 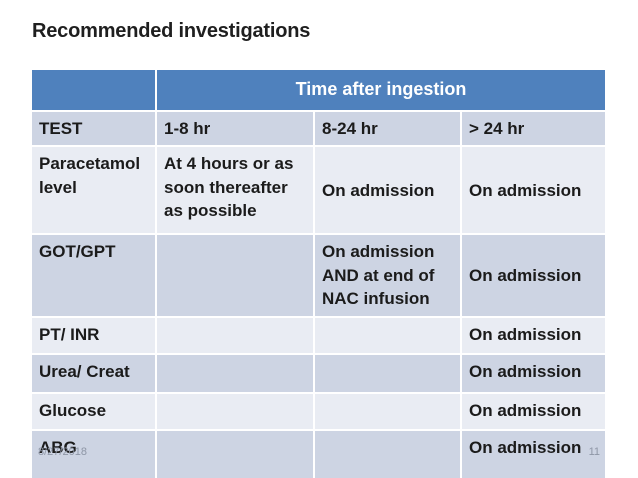 What do you see at coordinates (93, 453) in the screenshot?
I see `row-label: ABG` at bounding box center [93, 453].